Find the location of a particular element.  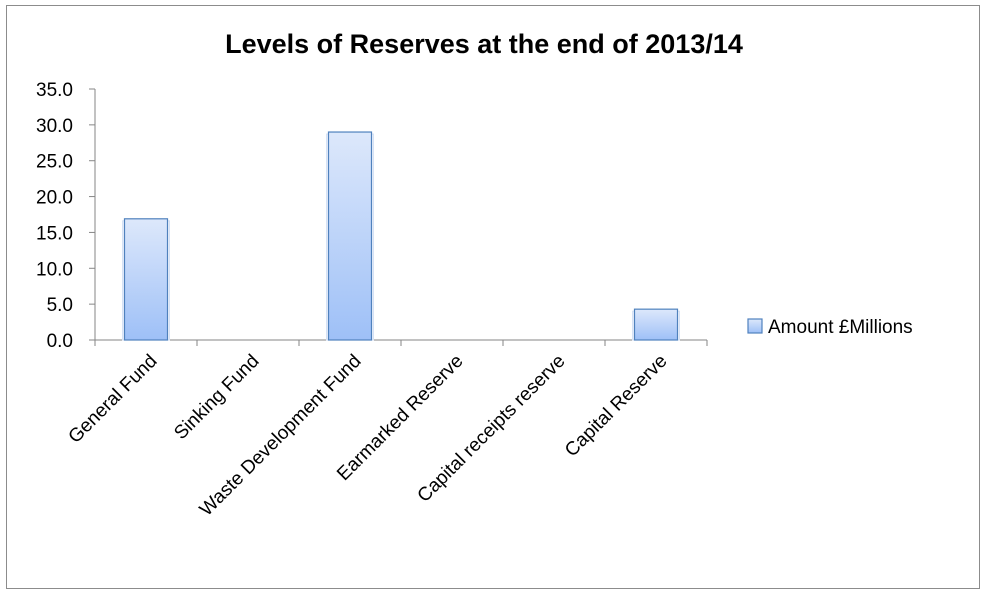

y-tick-label: 30.0 is located at coordinates (54, 126).